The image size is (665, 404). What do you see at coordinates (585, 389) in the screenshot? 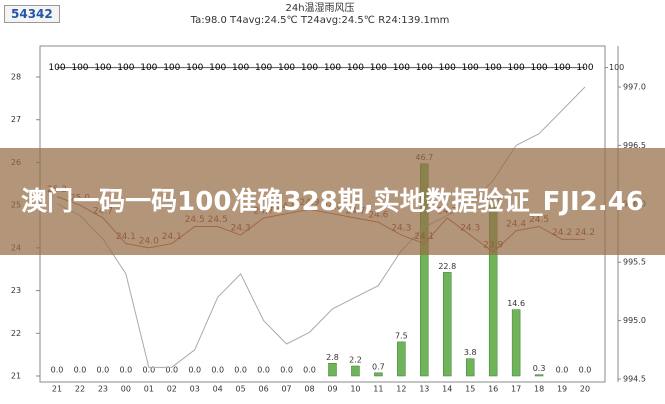
I see `x-tick-label: 20` at bounding box center [585, 389].